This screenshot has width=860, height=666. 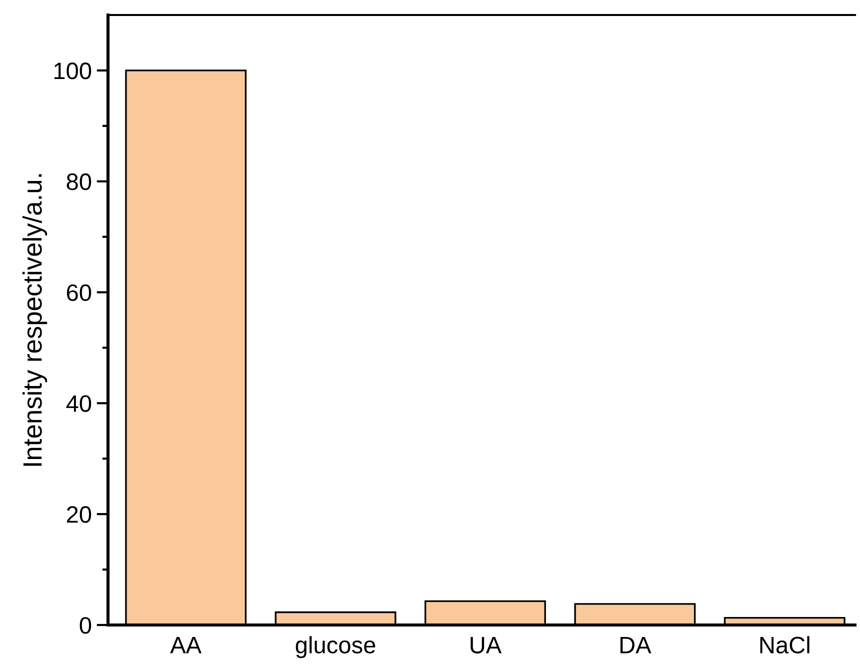 What do you see at coordinates (79, 403) in the screenshot?
I see `y-tick-label: 40` at bounding box center [79, 403].